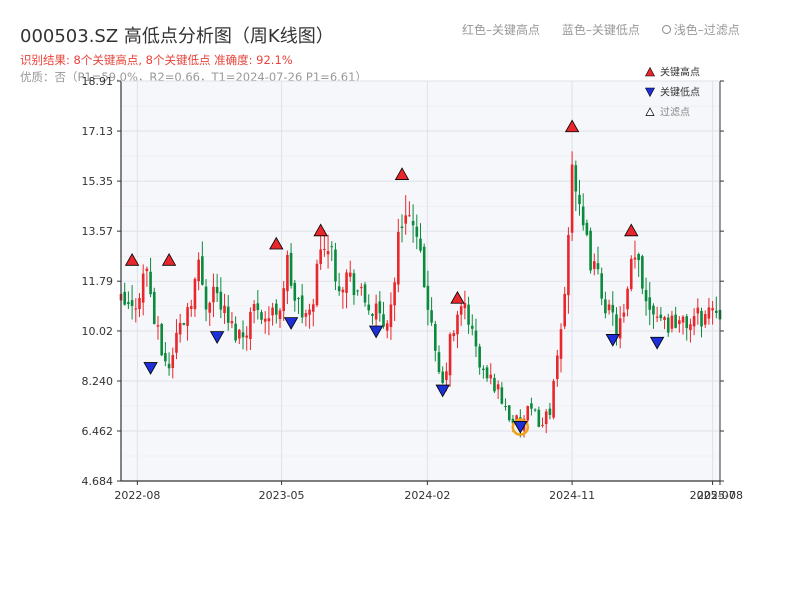 The height and width of the screenshot is (600, 800). I want to click on x-tick-label: 2025-08, so click(720, 495).